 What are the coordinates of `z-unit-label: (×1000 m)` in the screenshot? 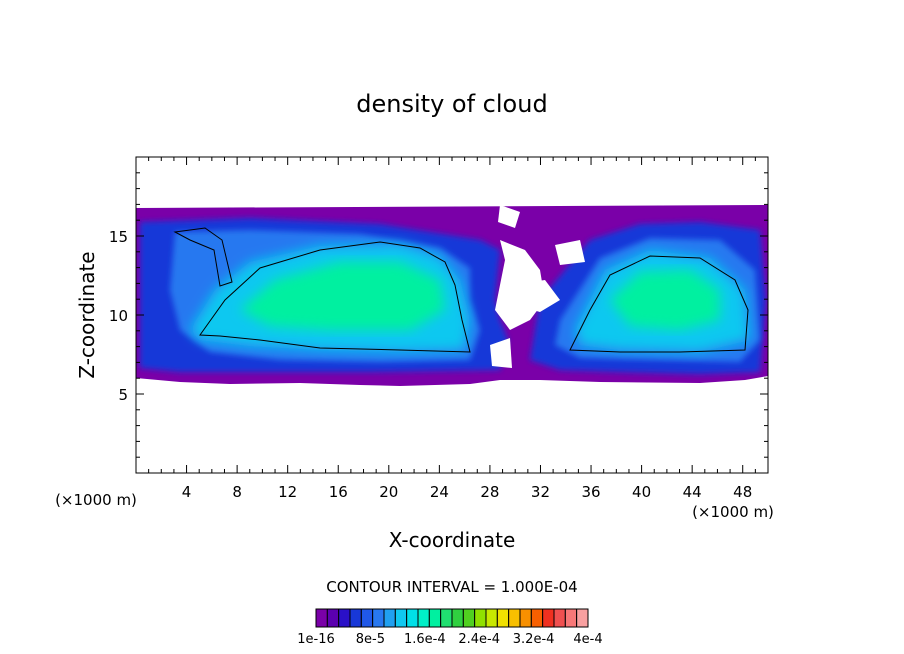 It's located at (96, 500).